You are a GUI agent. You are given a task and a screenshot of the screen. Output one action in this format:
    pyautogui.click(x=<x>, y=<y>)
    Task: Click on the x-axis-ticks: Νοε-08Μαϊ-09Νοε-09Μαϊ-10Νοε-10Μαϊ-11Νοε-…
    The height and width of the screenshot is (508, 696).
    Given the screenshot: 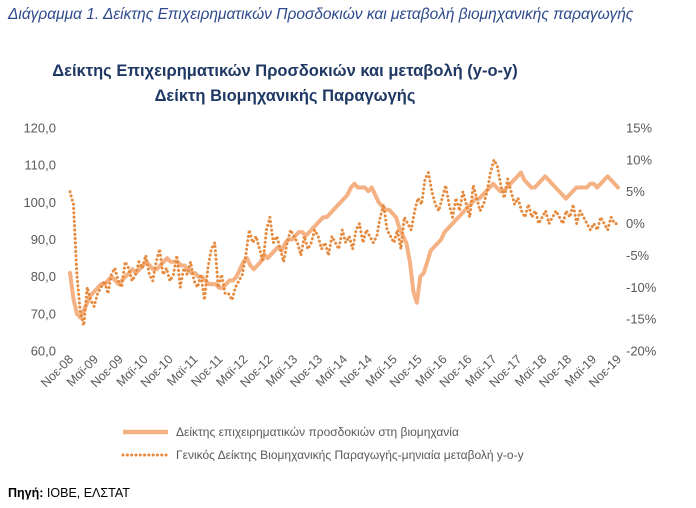 What is the action you would take?
    pyautogui.click(x=331, y=371)
    